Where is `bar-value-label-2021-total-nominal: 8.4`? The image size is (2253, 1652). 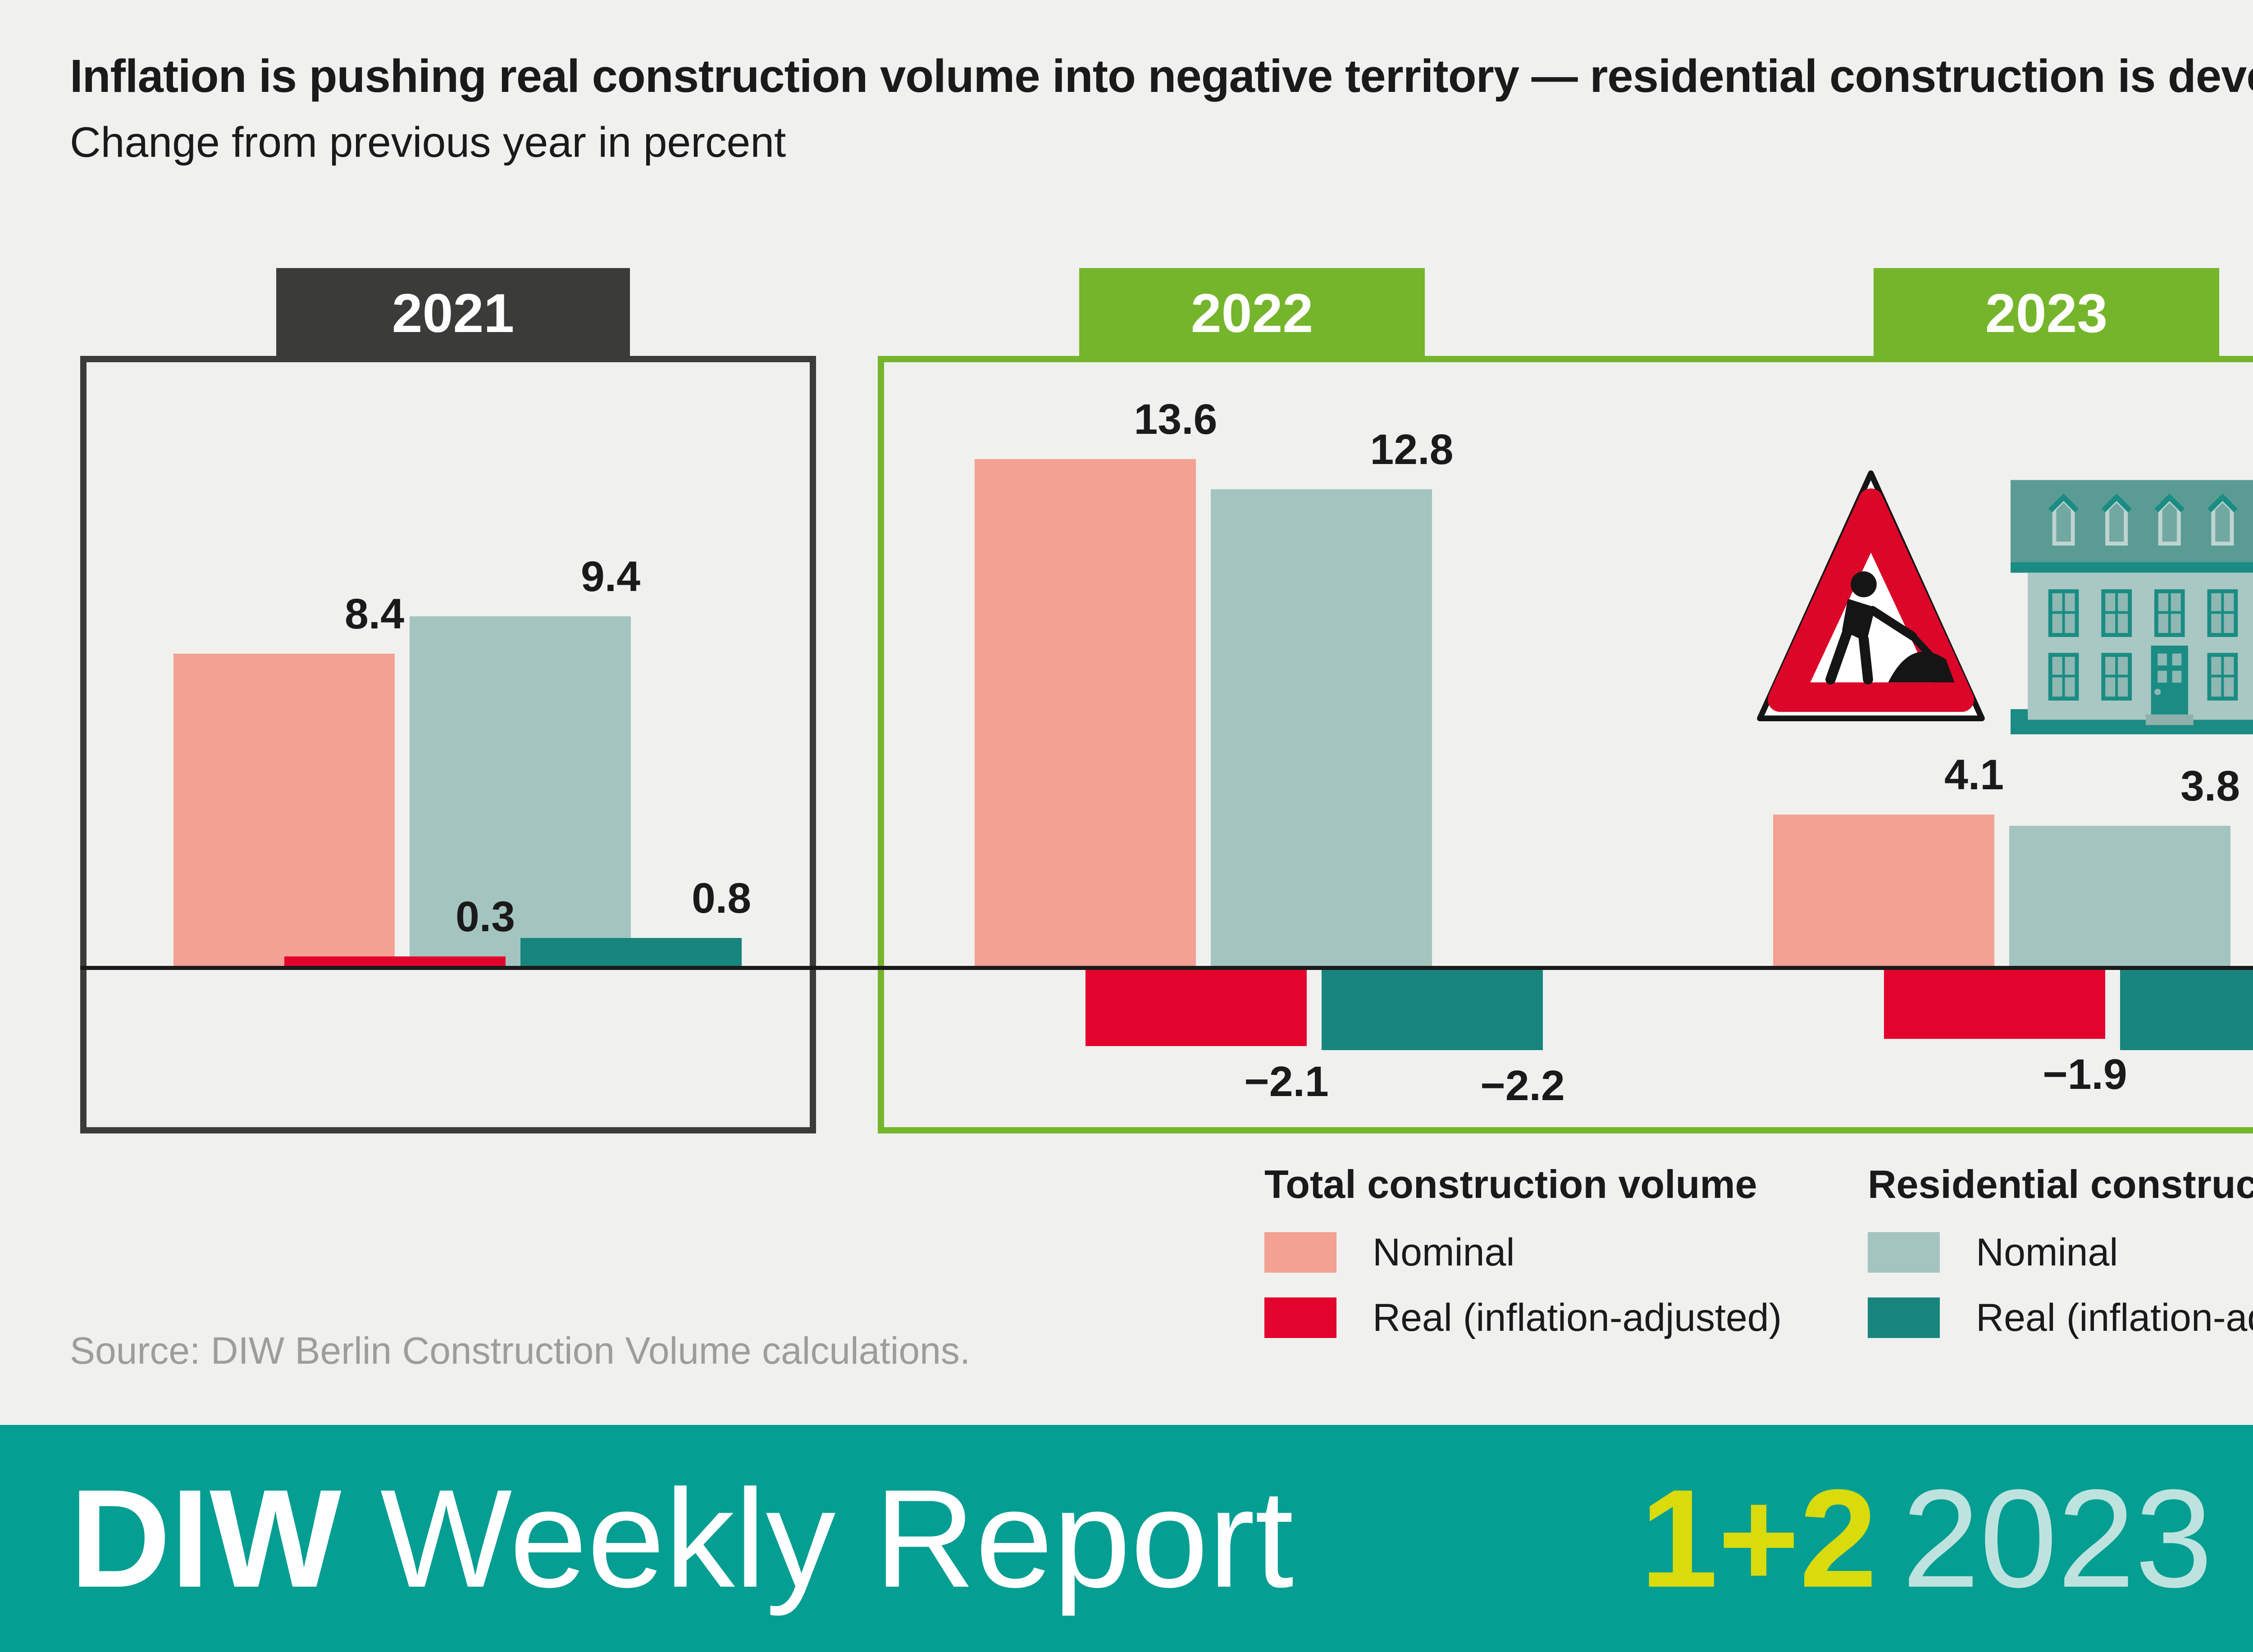
bar-value-label-2021-total-nominal: 8.4 is located at coordinates (374, 614).